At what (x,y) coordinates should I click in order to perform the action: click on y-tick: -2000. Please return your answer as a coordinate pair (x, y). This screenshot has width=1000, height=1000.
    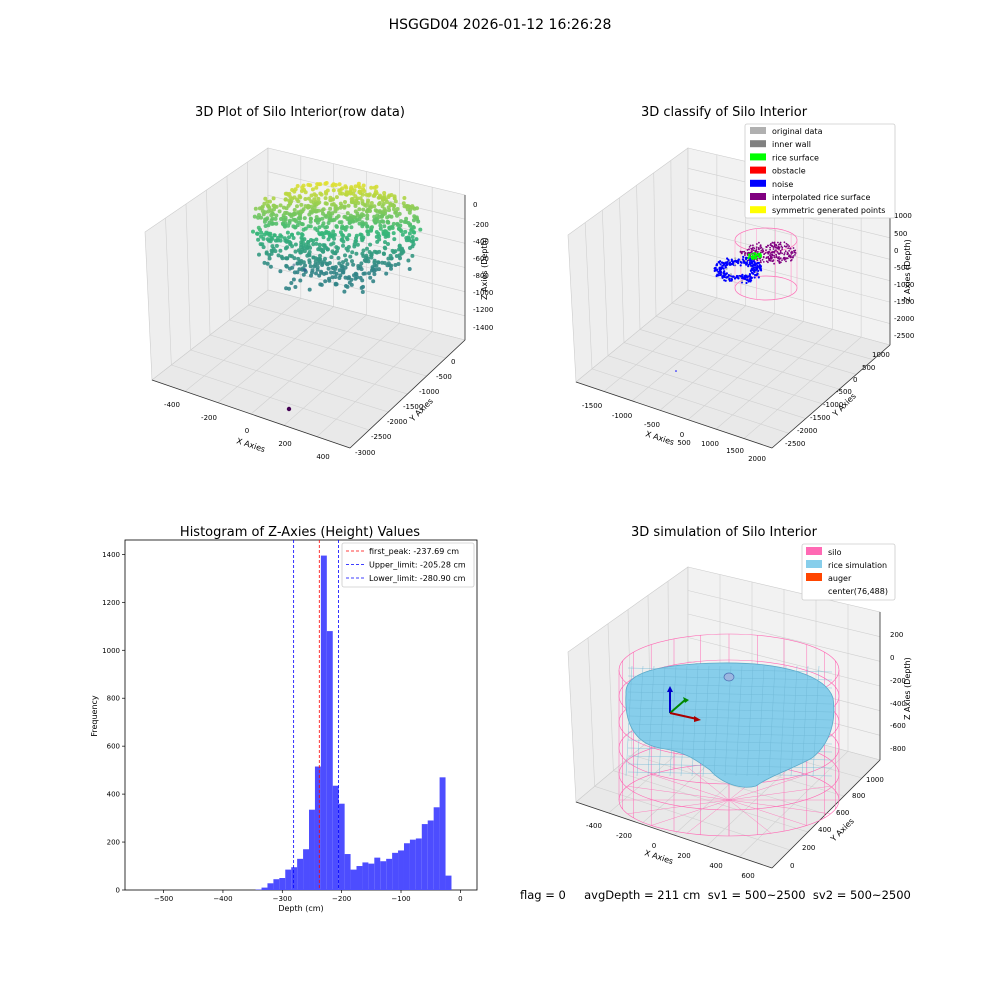
    Looking at the image, I should click on (397, 422).